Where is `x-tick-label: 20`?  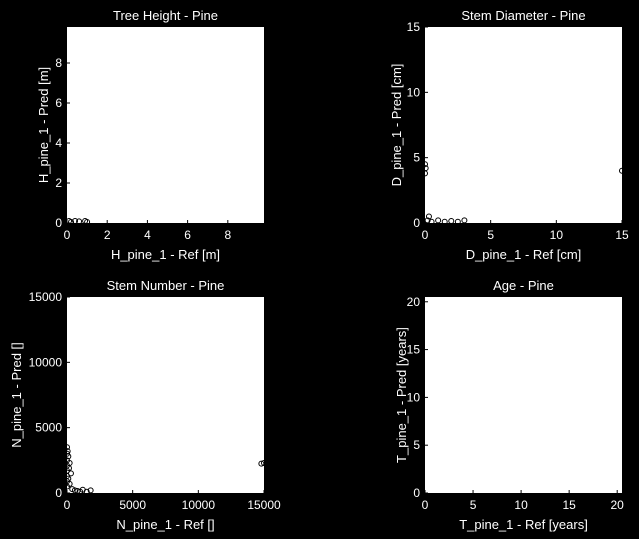
x-tick-label: 20 is located at coordinates (618, 505).